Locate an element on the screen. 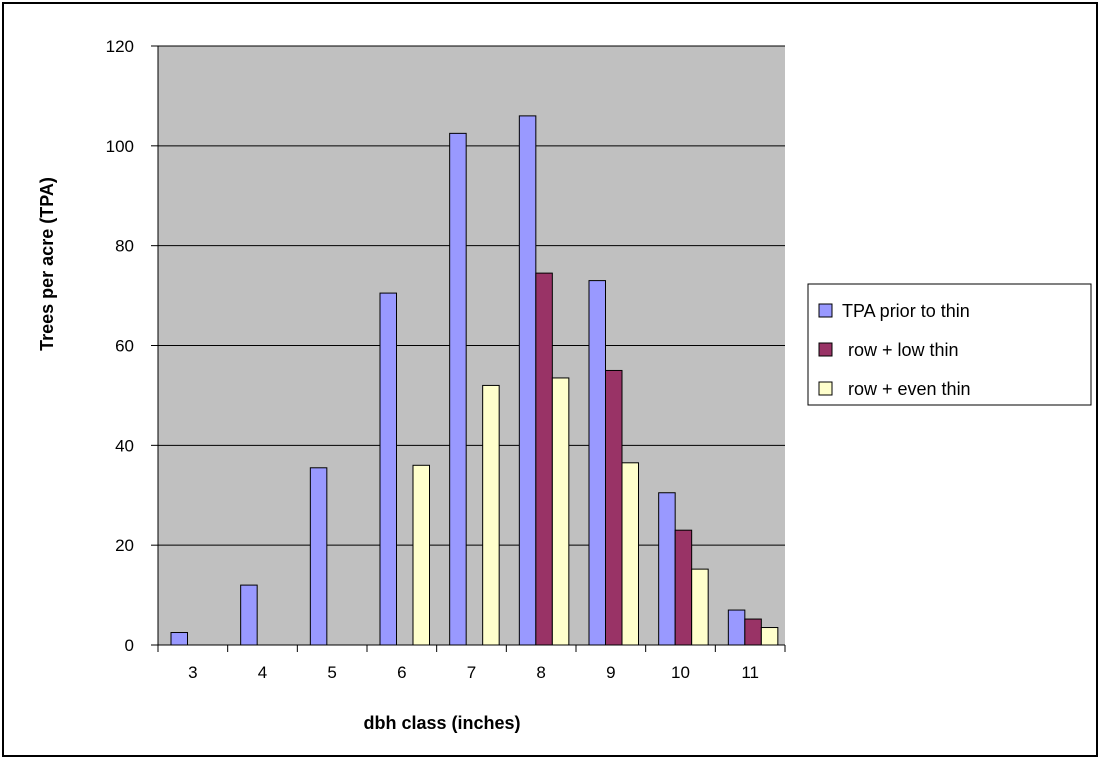 The height and width of the screenshot is (761, 1102). x-tick-label: 7 is located at coordinates (471, 672).